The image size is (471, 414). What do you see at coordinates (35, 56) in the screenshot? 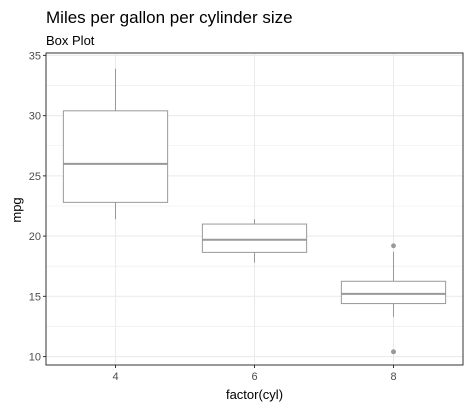
I see `y-tick-label: 35` at bounding box center [35, 56].